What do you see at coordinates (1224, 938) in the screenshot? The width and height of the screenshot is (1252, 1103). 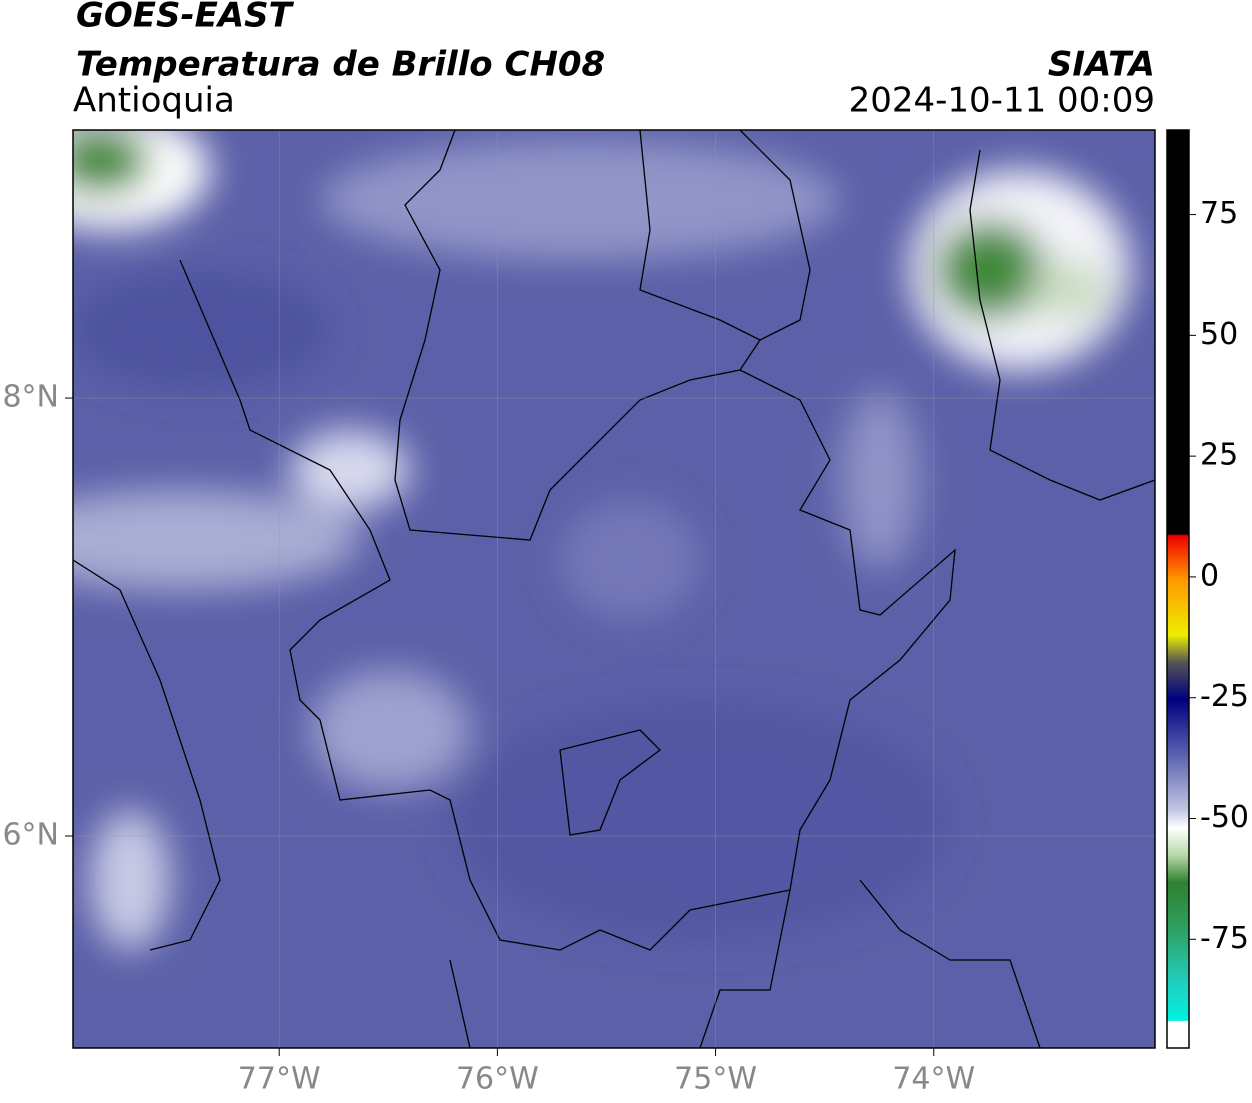 I see `colorbar-tick-label: -75` at bounding box center [1224, 938].